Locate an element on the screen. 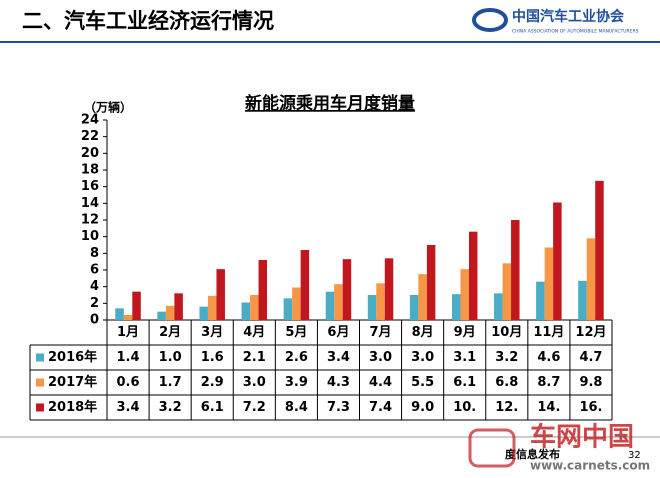 This screenshot has height=478, width=660. x-tick-label: 1月 is located at coordinates (128, 332).